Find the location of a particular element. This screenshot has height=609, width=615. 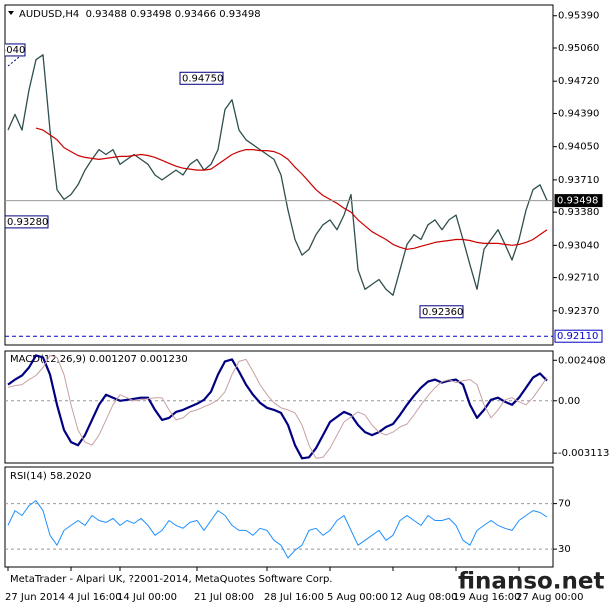

y-tick-label: 0.93380 is located at coordinates (578, 212).